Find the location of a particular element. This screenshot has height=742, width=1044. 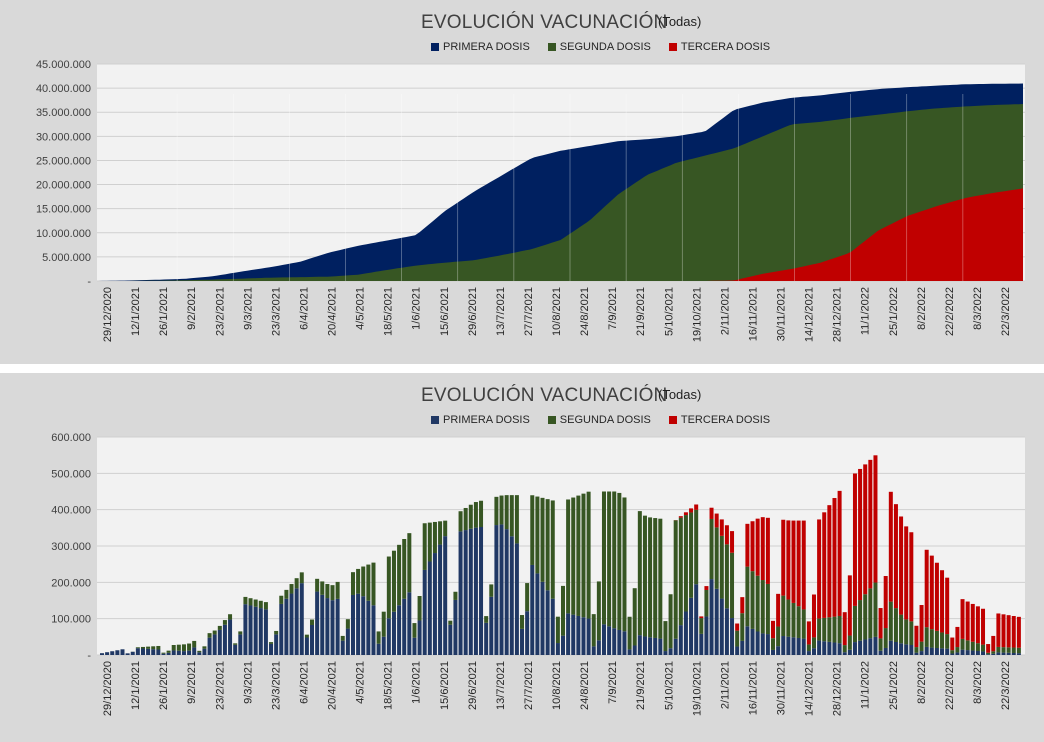

x-tick-label: 5/10/2021 is located at coordinates (669, 685).